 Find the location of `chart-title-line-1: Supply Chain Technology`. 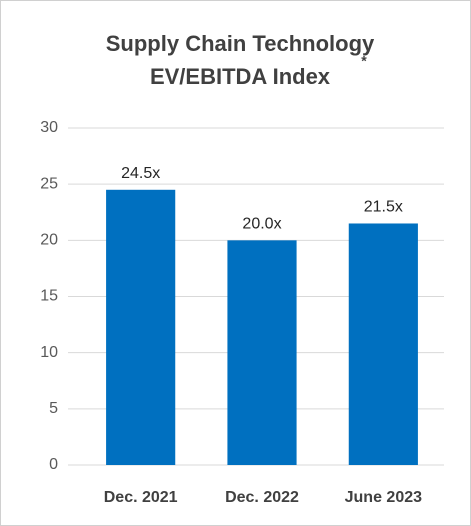

chart-title-line-1: Supply Chain Technology is located at coordinates (240, 43).